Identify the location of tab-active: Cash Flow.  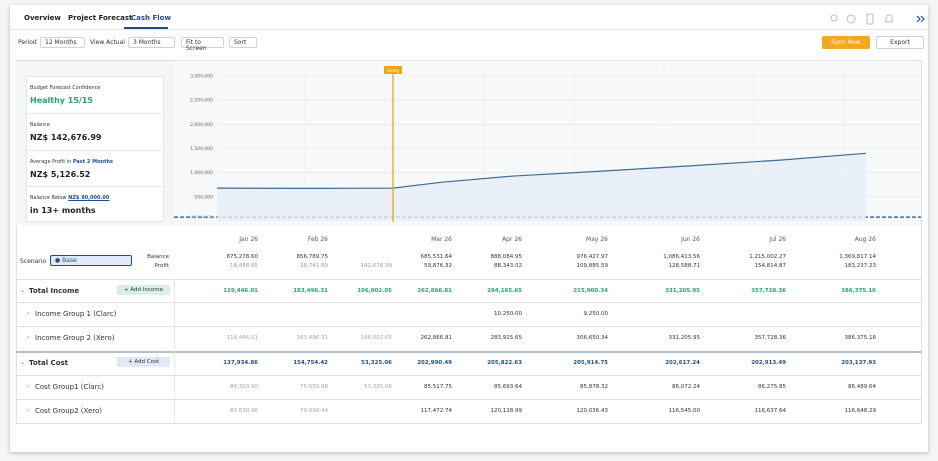
(151, 18).